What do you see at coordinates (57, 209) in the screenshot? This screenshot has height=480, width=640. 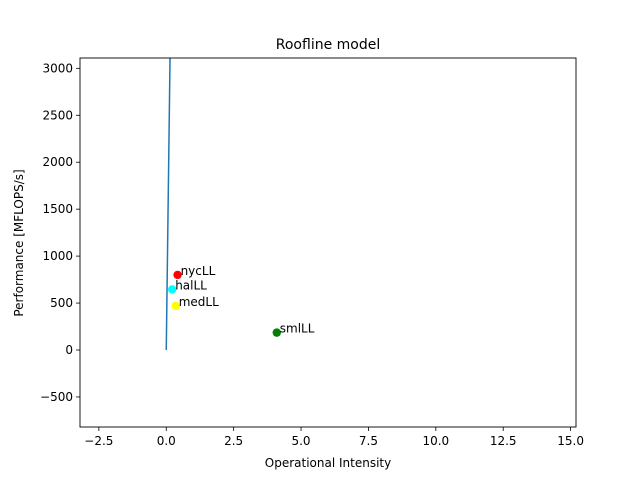 I see `y-tick-label: 1500` at bounding box center [57, 209].